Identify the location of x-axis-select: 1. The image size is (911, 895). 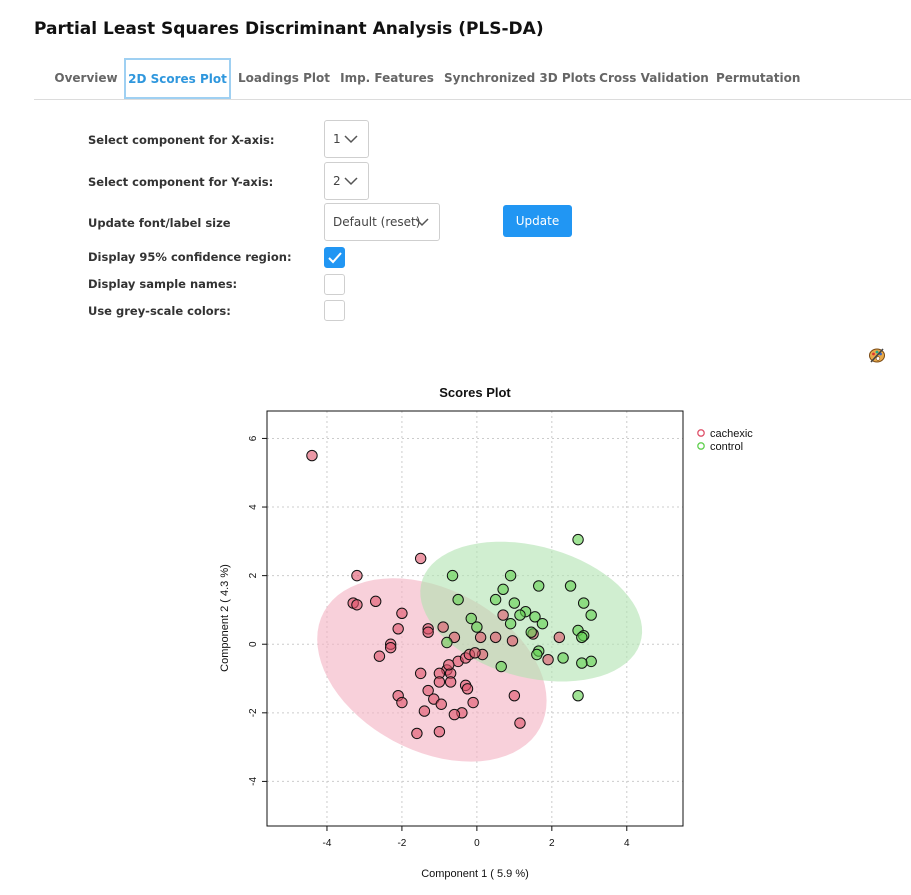
(346, 139).